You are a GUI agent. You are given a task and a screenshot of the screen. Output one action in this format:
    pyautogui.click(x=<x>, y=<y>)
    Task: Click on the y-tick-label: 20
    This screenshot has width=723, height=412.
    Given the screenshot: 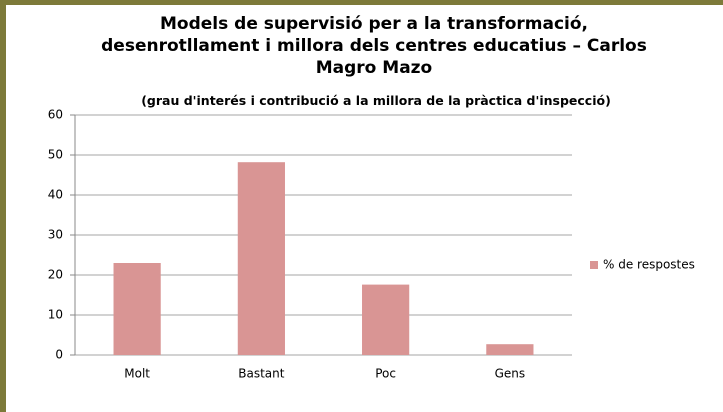 What is the action you would take?
    pyautogui.click(x=55, y=275)
    